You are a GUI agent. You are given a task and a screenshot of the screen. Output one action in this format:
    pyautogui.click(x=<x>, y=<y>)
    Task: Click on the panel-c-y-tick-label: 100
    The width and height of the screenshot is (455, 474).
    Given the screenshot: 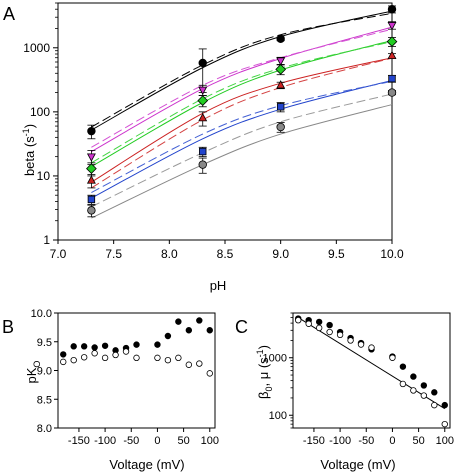 What is the action you would take?
    pyautogui.click(x=278, y=416)
    